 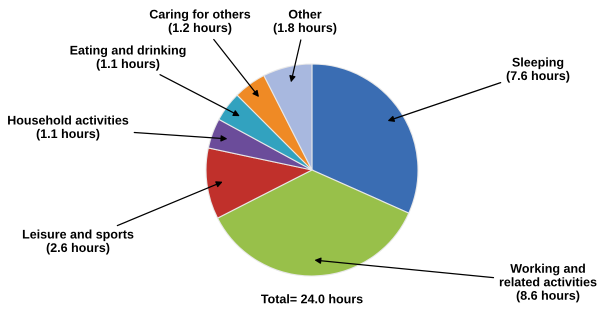 What do you see at coordinates (548, 275) in the screenshot?
I see `slice-label: Working and related activities` at bounding box center [548, 275].